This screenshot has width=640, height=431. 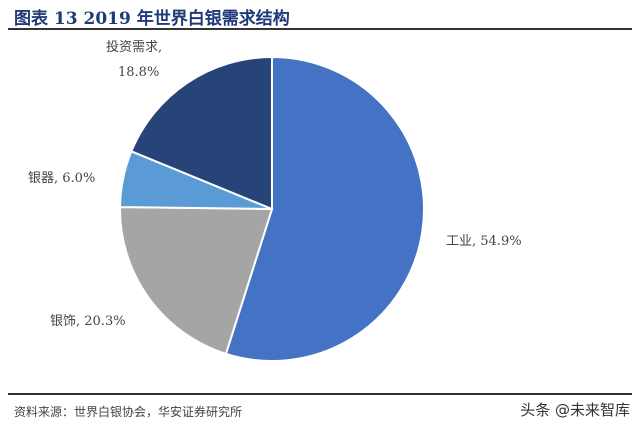 I want to click on label-jewelry: 银饰, 20.3%, so click(x=88, y=321).